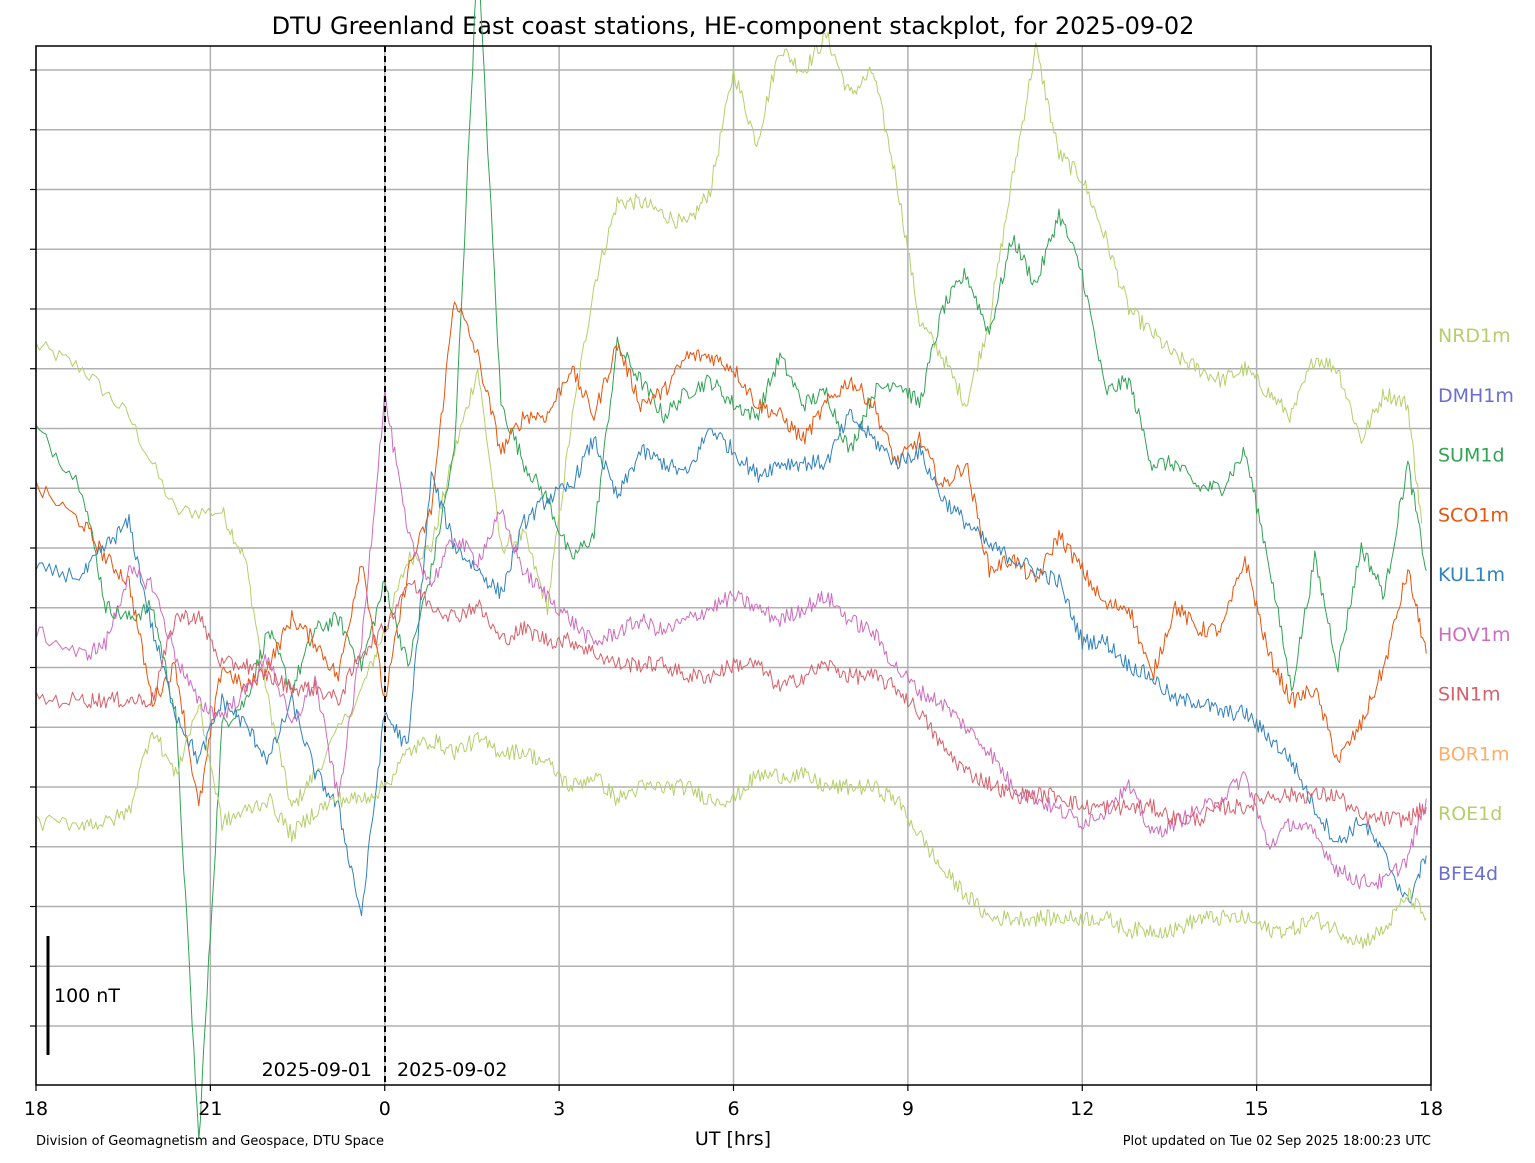 Image resolution: width=1535 pixels, height=1163 pixels. What do you see at coordinates (1470, 814) in the screenshot?
I see `station-label-roe1d: ROE1d` at bounding box center [1470, 814].